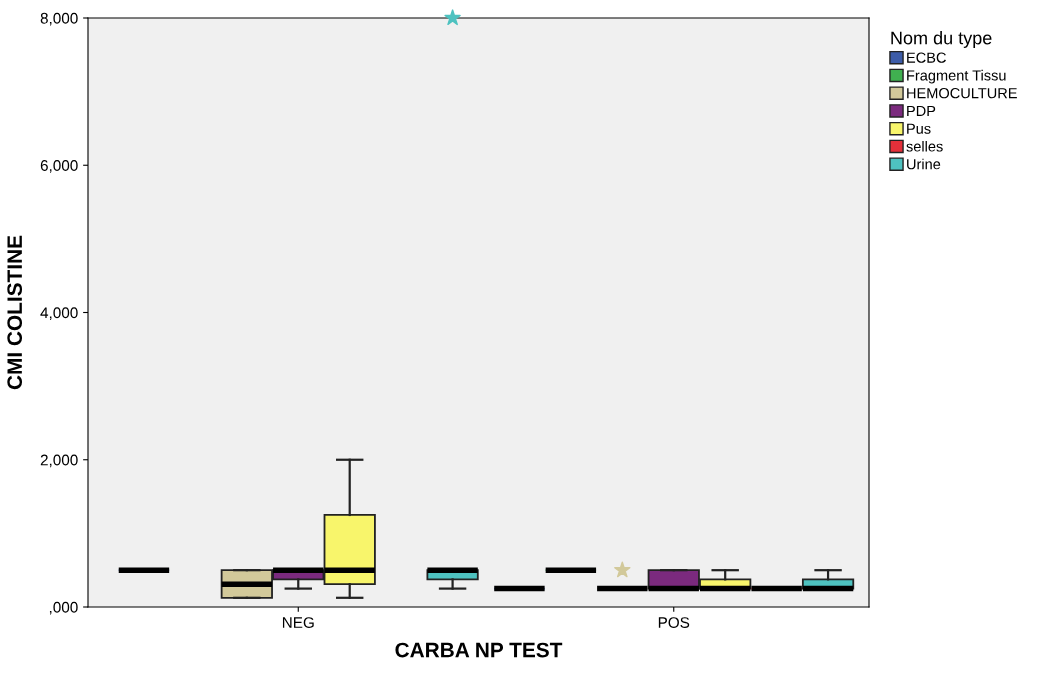 Image resolution: width=1040 pixels, height=677 pixels. Describe the element at coordinates (674, 622) in the screenshot. I see `x-tick-label: POS` at that location.